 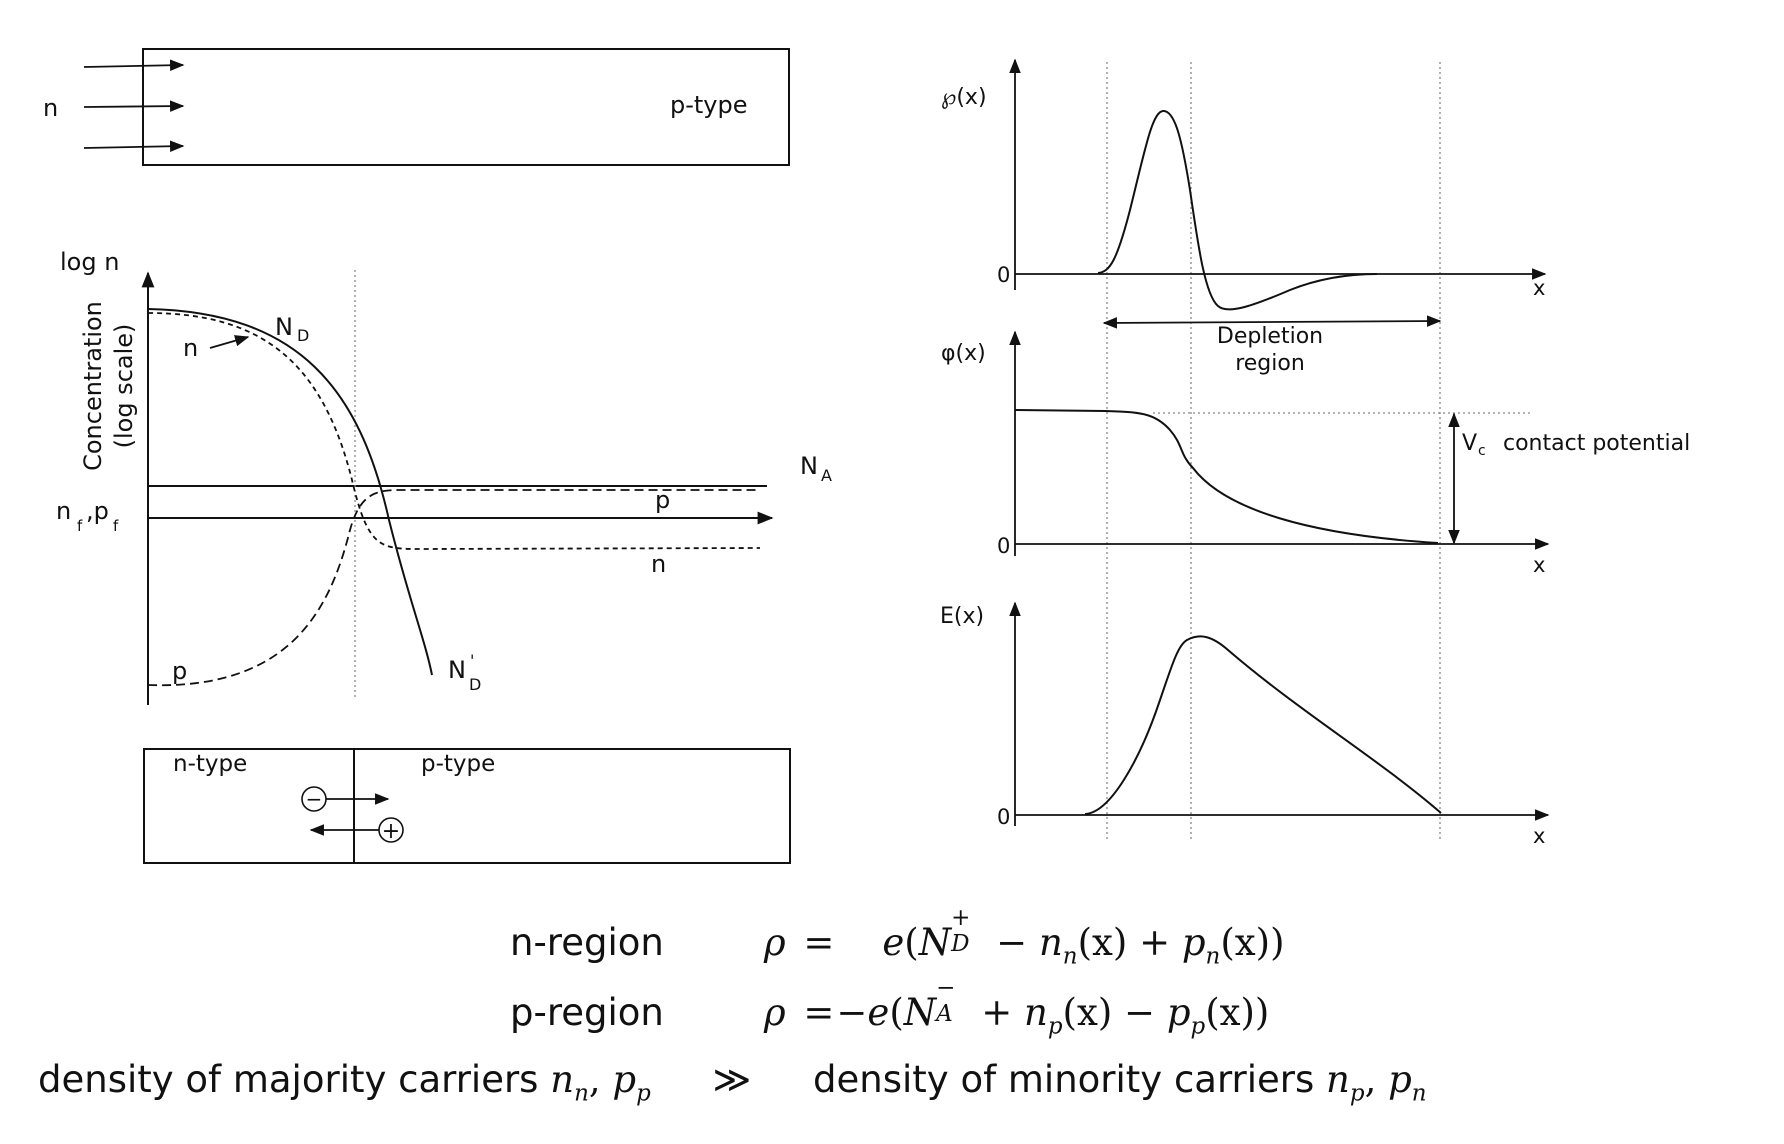 I want to click on vc-sub: c, so click(x=1482, y=451).